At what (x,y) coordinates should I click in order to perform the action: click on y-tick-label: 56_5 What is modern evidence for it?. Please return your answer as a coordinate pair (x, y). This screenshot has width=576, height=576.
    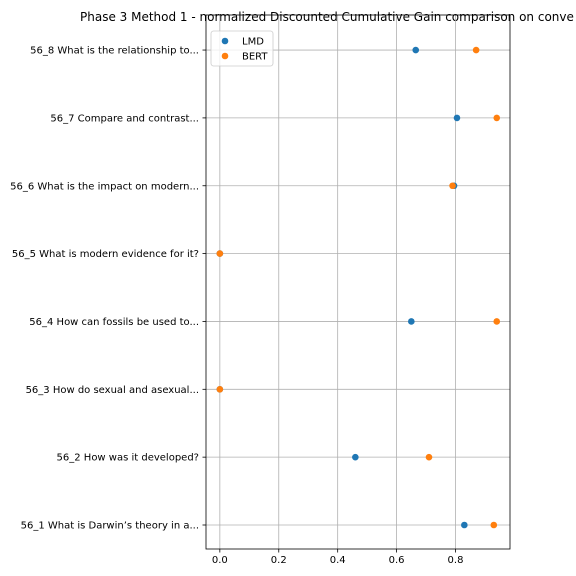
    Looking at the image, I should click on (105, 254).